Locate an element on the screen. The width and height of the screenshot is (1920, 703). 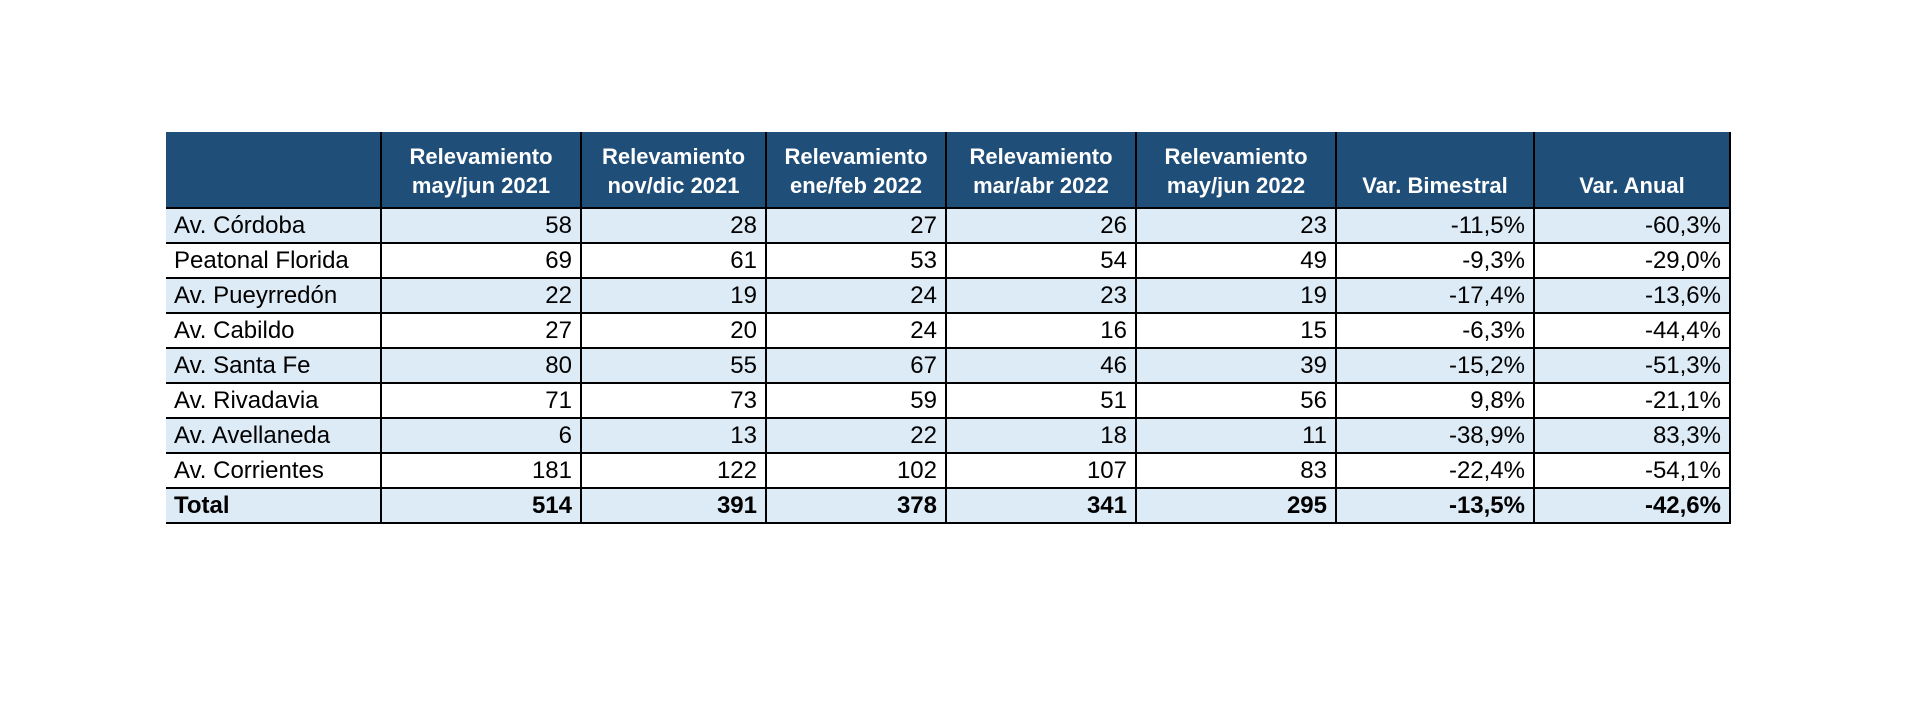
value-cell: 59 is located at coordinates (856, 400).